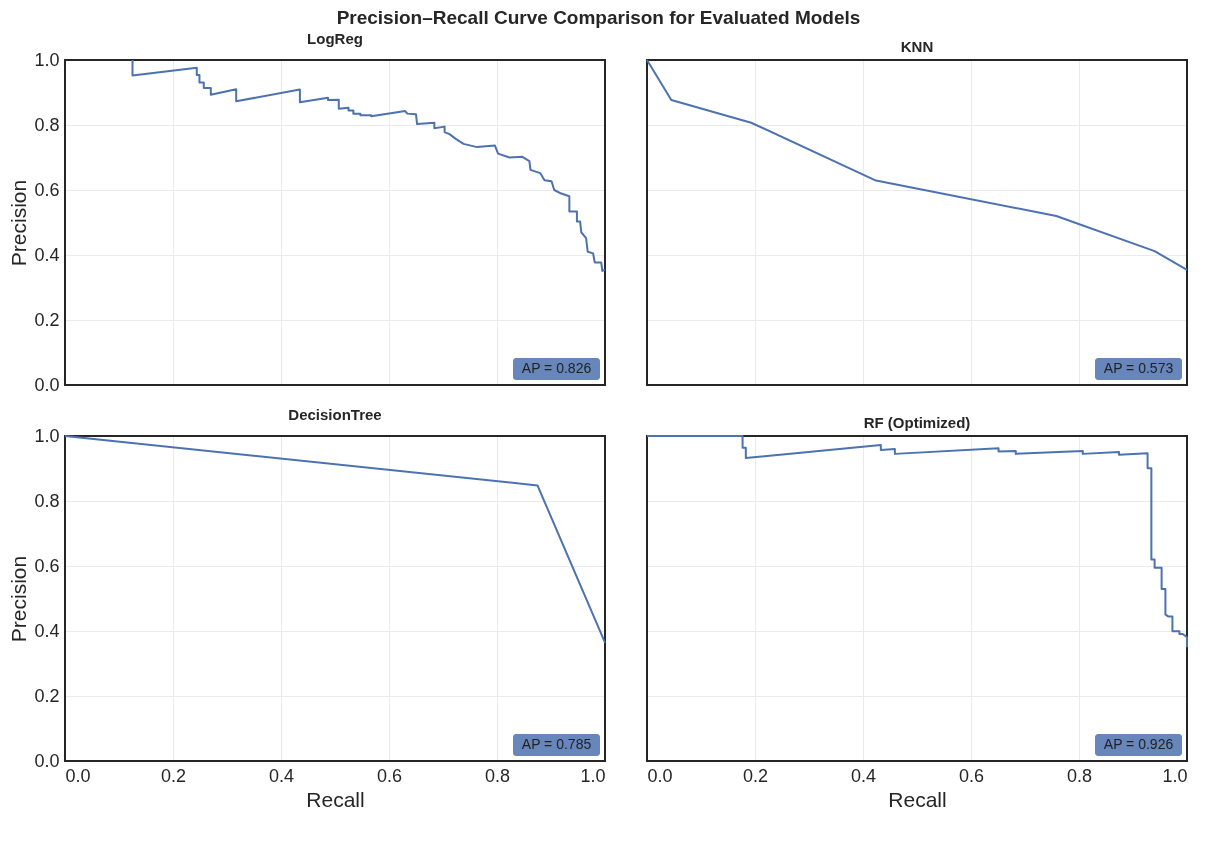 This screenshot has width=1222, height=859. I want to click on chart-title: LogReg, so click(335, 38).